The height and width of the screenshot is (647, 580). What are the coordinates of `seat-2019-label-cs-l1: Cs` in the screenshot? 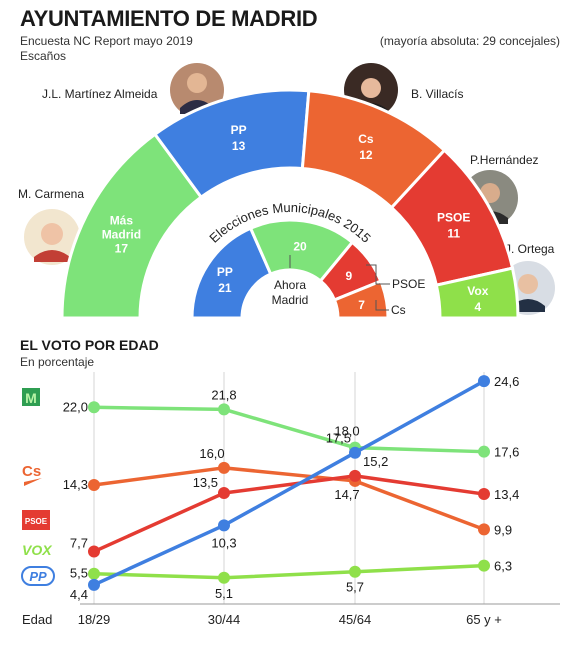 It's located at (366, 139).